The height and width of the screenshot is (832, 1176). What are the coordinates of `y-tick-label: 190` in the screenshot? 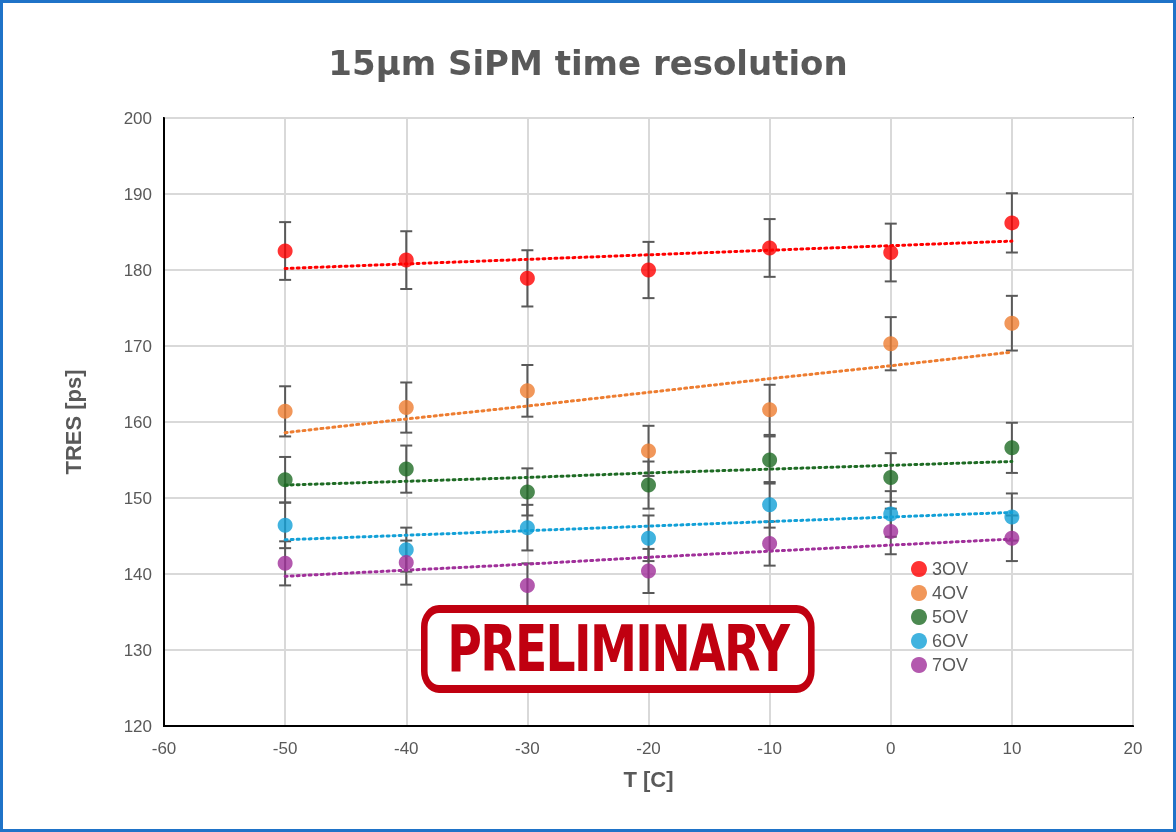 It's located at (137, 194).